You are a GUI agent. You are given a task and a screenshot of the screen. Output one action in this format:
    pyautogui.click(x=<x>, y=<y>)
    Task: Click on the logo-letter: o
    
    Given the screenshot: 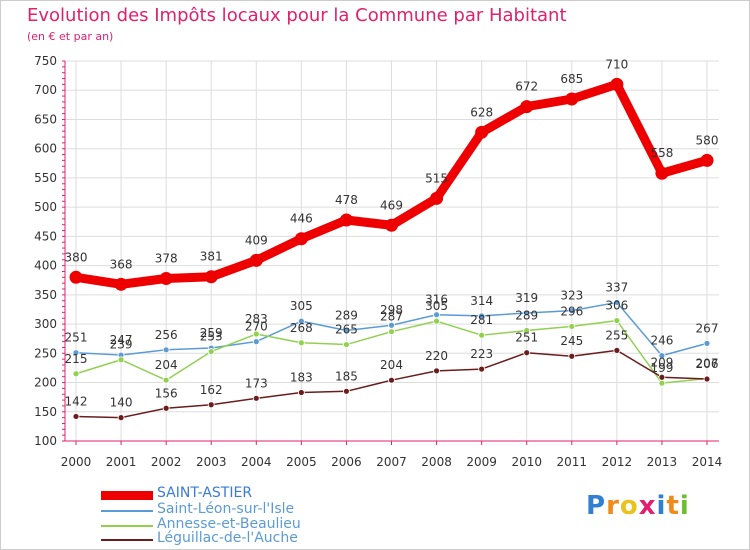 What is the action you would take?
    pyautogui.click(x=629, y=506)
    